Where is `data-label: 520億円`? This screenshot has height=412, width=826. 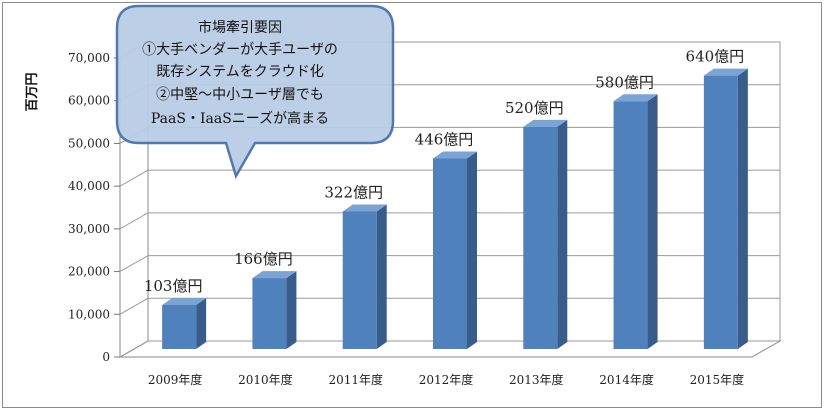
data-label: 520億円 is located at coordinates (534, 108).